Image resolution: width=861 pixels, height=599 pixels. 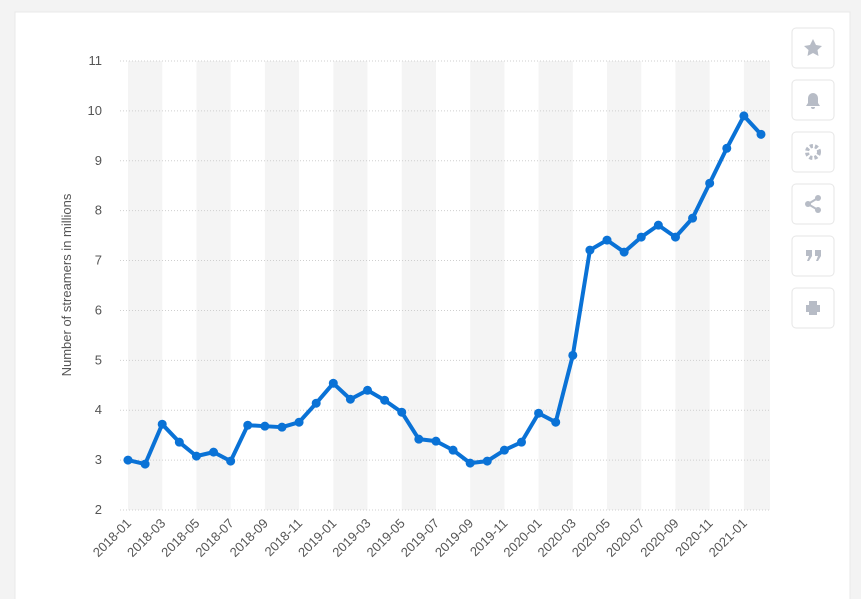 I want to click on quote-icon, so click(x=813, y=255).